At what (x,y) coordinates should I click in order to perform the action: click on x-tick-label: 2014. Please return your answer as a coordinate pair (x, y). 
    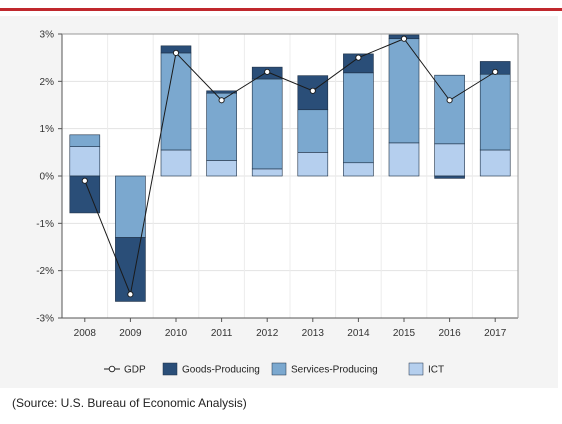
    Looking at the image, I should click on (358, 333).